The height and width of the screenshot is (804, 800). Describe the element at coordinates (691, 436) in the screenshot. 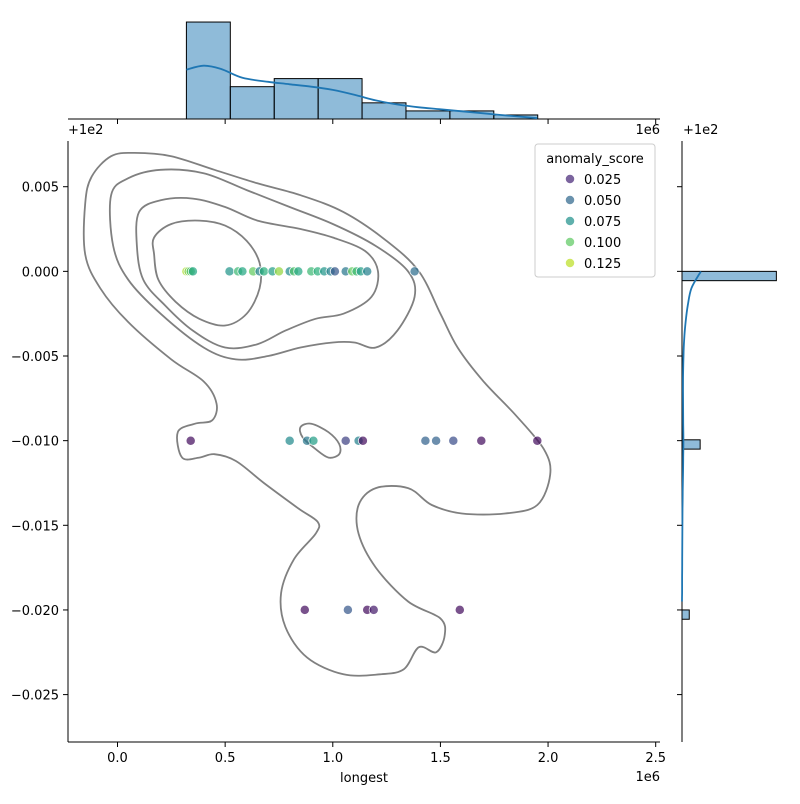

I see `right-kde-curve` at that location.